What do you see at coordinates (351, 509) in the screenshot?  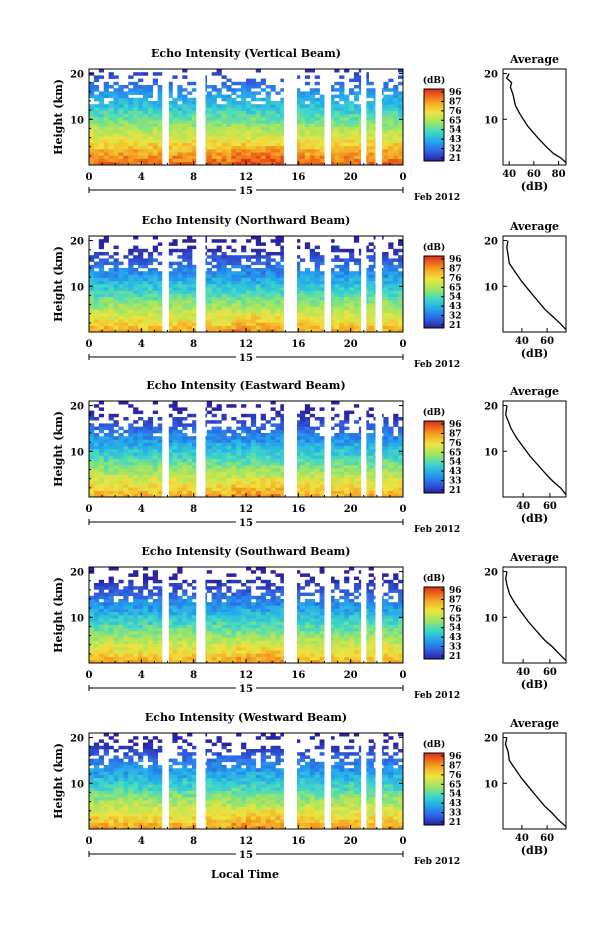 I see `x-tick-label: 20` at bounding box center [351, 509].